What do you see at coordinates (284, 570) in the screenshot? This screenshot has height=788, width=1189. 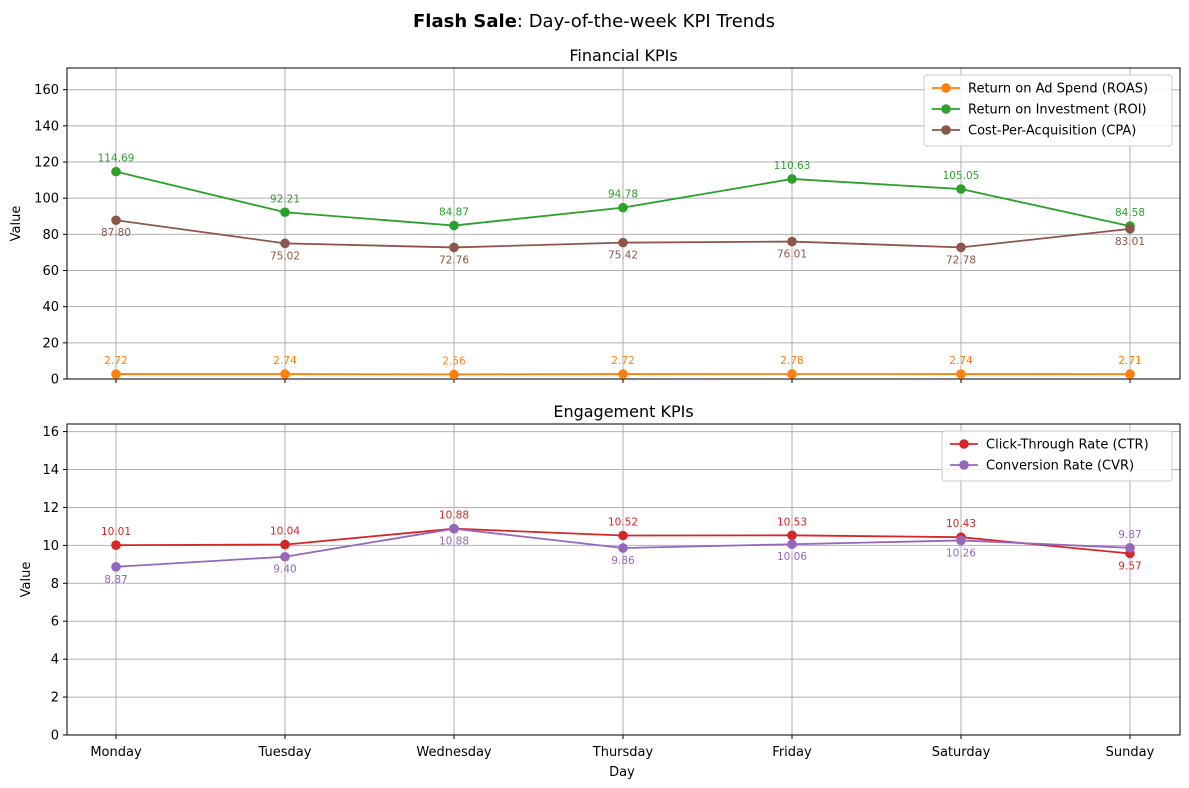 I see `data-label: 9.40` at bounding box center [284, 570].